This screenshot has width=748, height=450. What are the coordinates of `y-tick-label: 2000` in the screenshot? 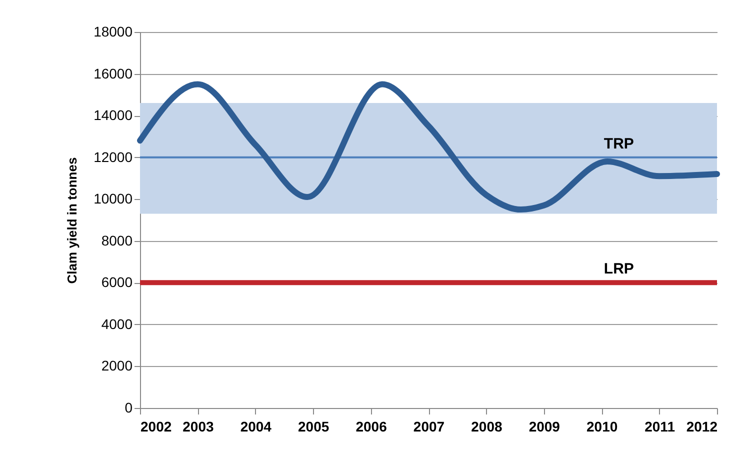 It's located at (117, 366).